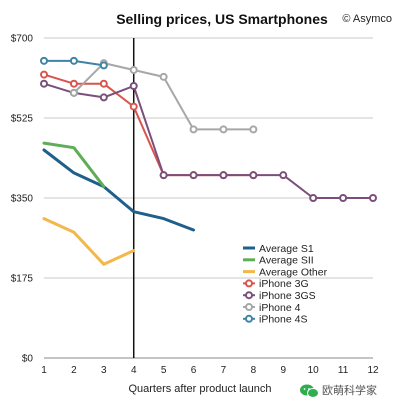  I want to click on y-tick-label: $700, so click(22, 39).